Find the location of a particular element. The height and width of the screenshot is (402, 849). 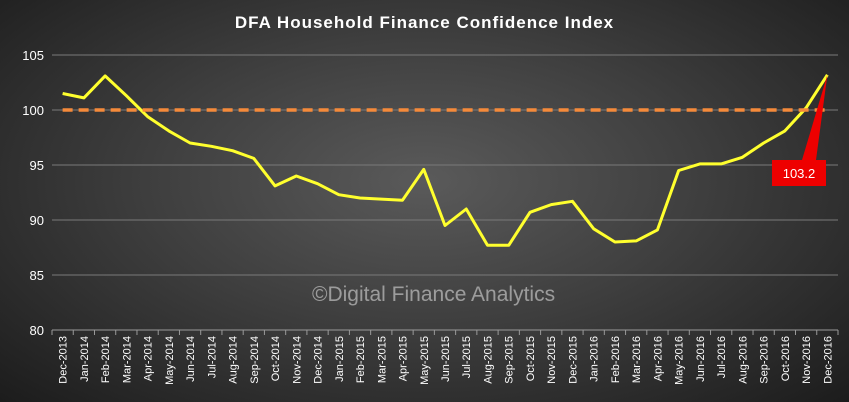

x-tick-label: Jun-2016 is located at coordinates (701, 359).